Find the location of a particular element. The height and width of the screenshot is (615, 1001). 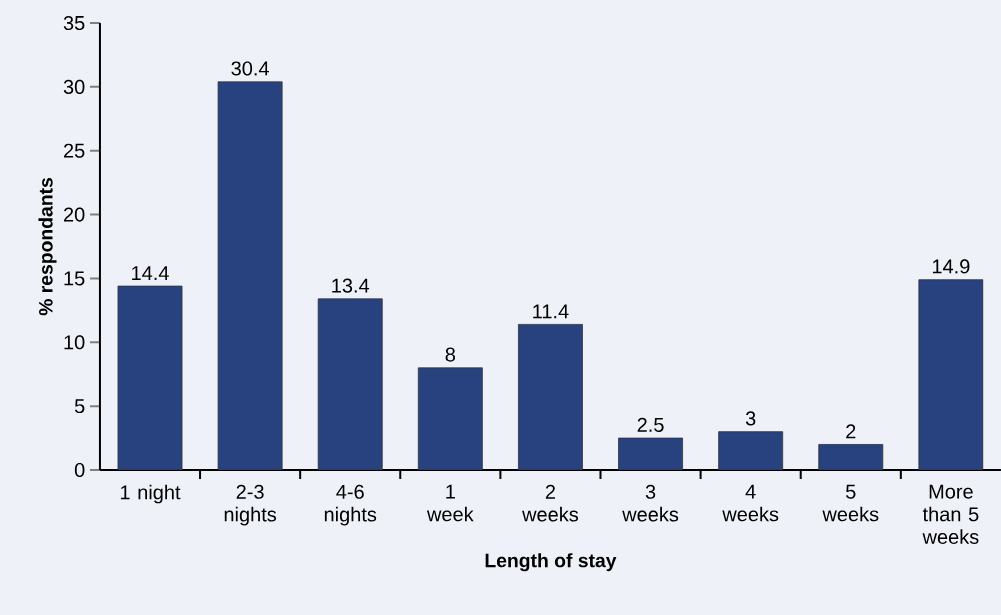

data-label: 30.4 is located at coordinates (250, 68).